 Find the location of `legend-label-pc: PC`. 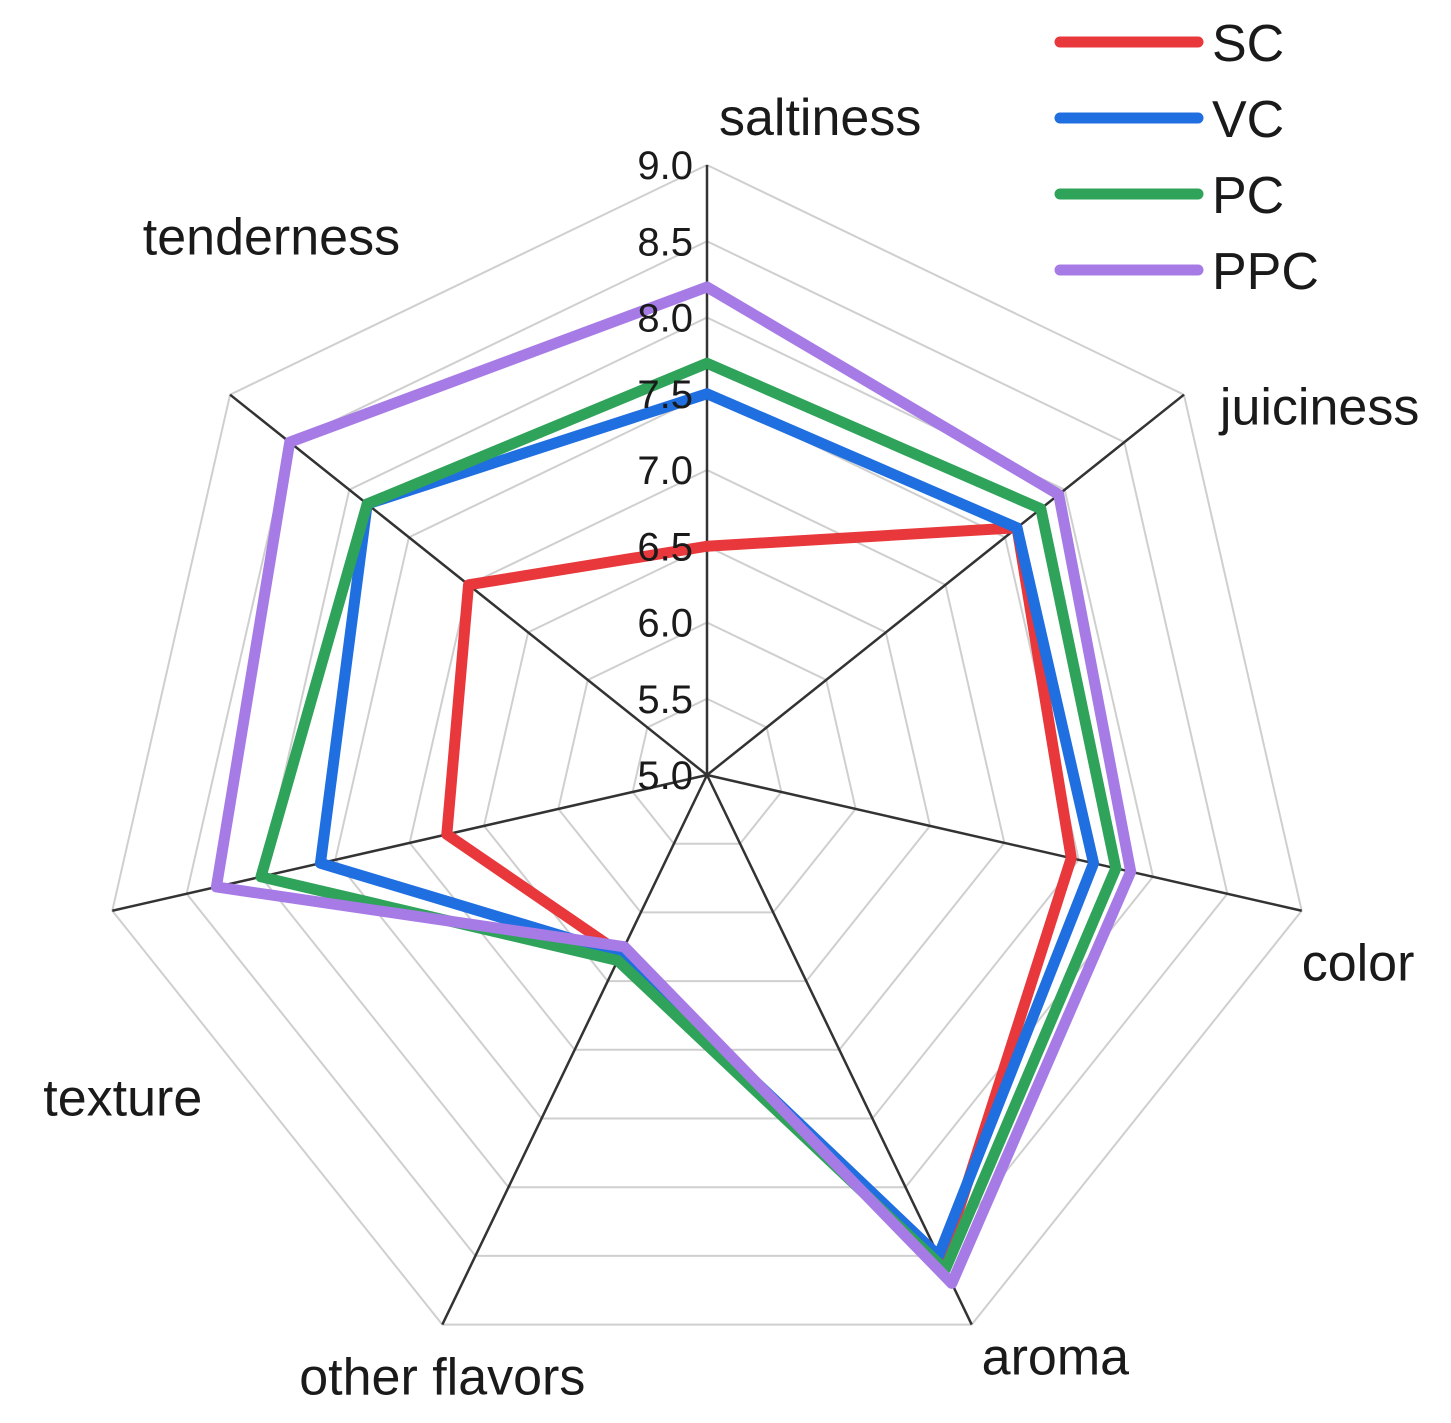

legend-label-pc: PC is located at coordinates (1248, 196).